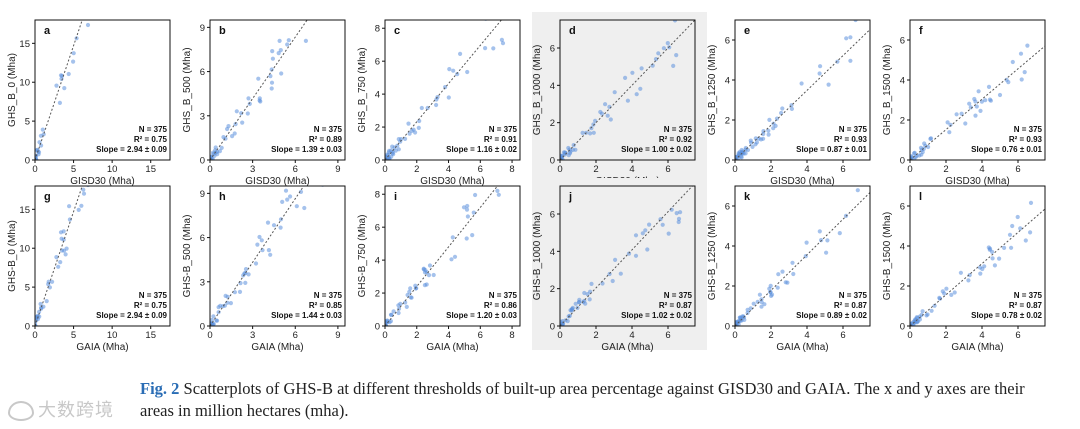 This screenshot has width=1080, height=429. Describe the element at coordinates (377, 29) in the screenshot. I see `y-tick-label: 8` at that location.